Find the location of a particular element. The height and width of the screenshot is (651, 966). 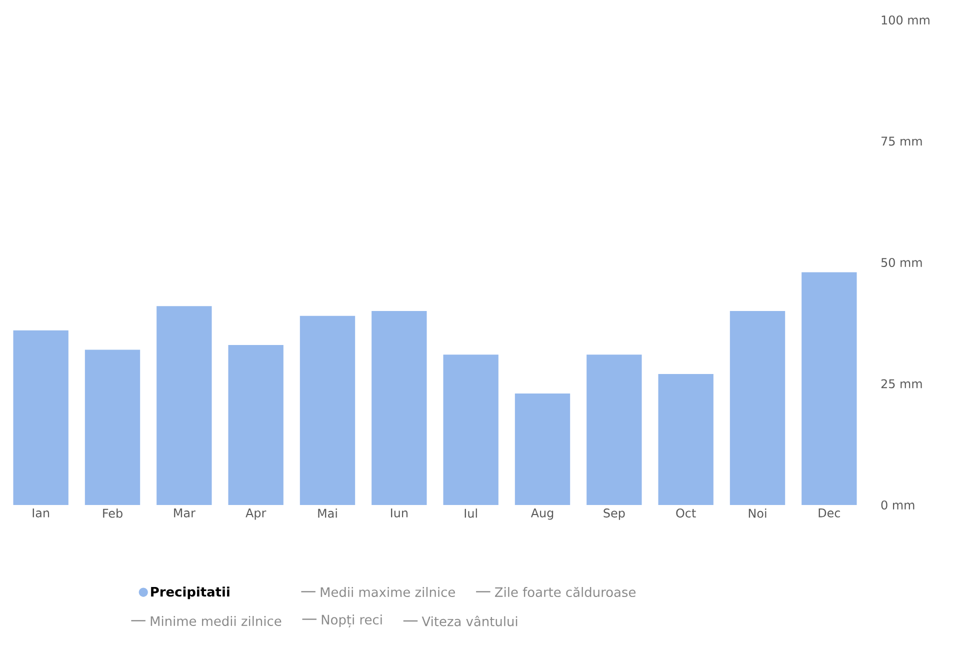

text: Viteza vântului is located at coordinates (470, 621).